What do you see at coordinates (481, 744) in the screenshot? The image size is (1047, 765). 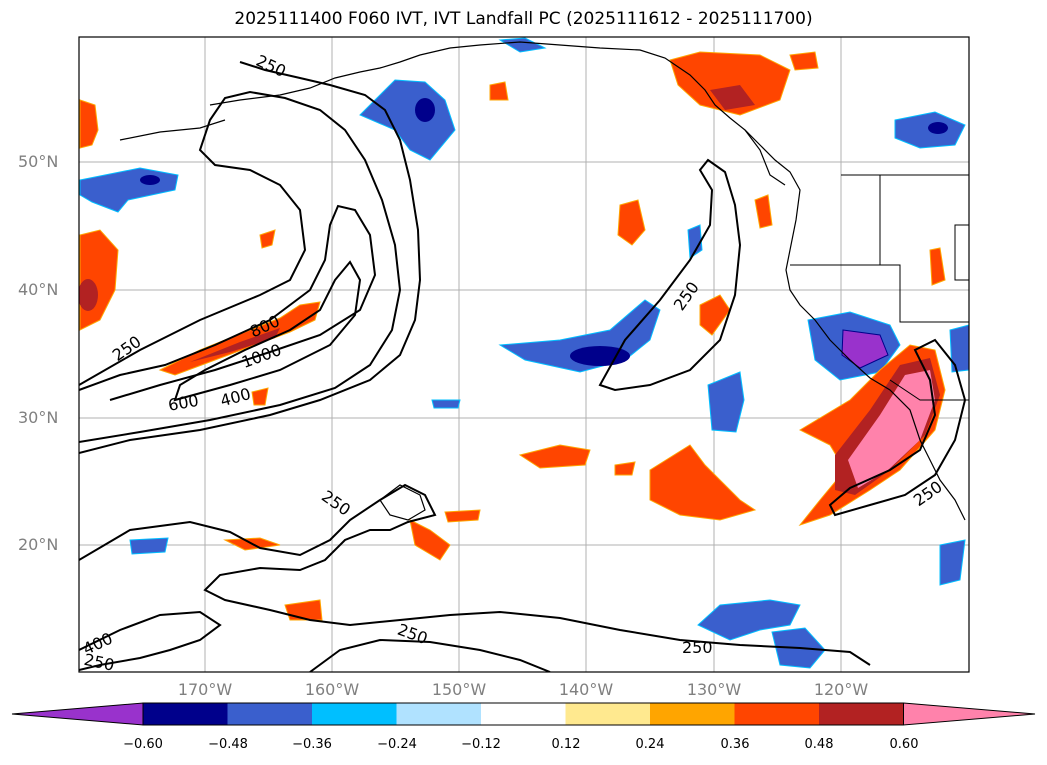 I see `colorbar-tick: −0.12` at bounding box center [481, 744].